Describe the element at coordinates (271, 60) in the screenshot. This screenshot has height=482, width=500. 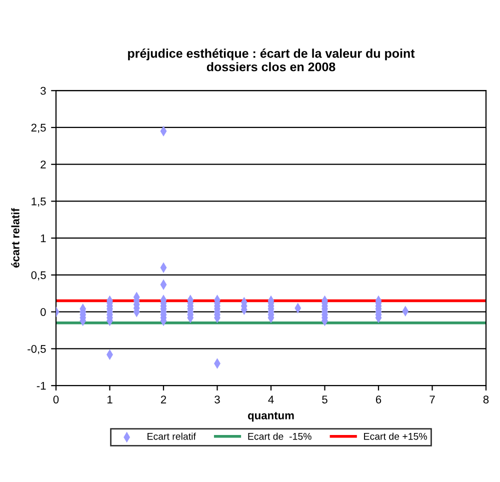
I see `chart-title: préjudice esthétique : écart de la valeur du point dossiers clos en 2008` at that location.